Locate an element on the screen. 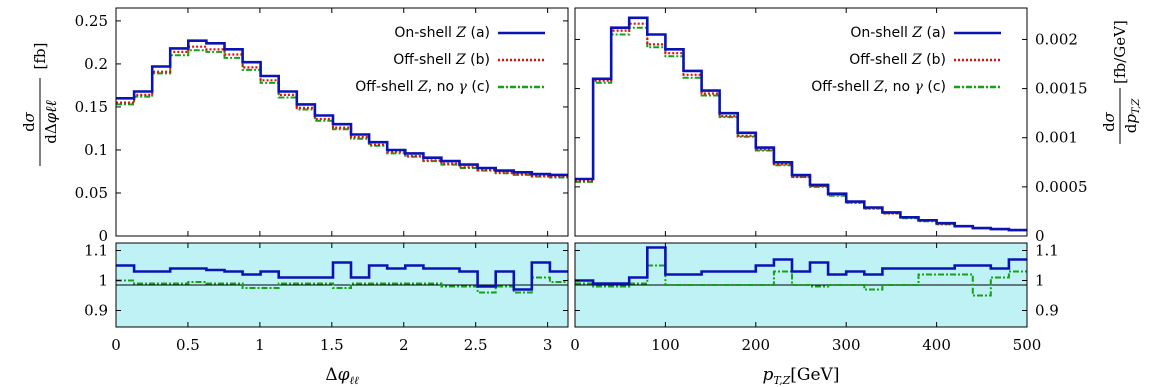  xtick-label: 1 is located at coordinates (260, 345).